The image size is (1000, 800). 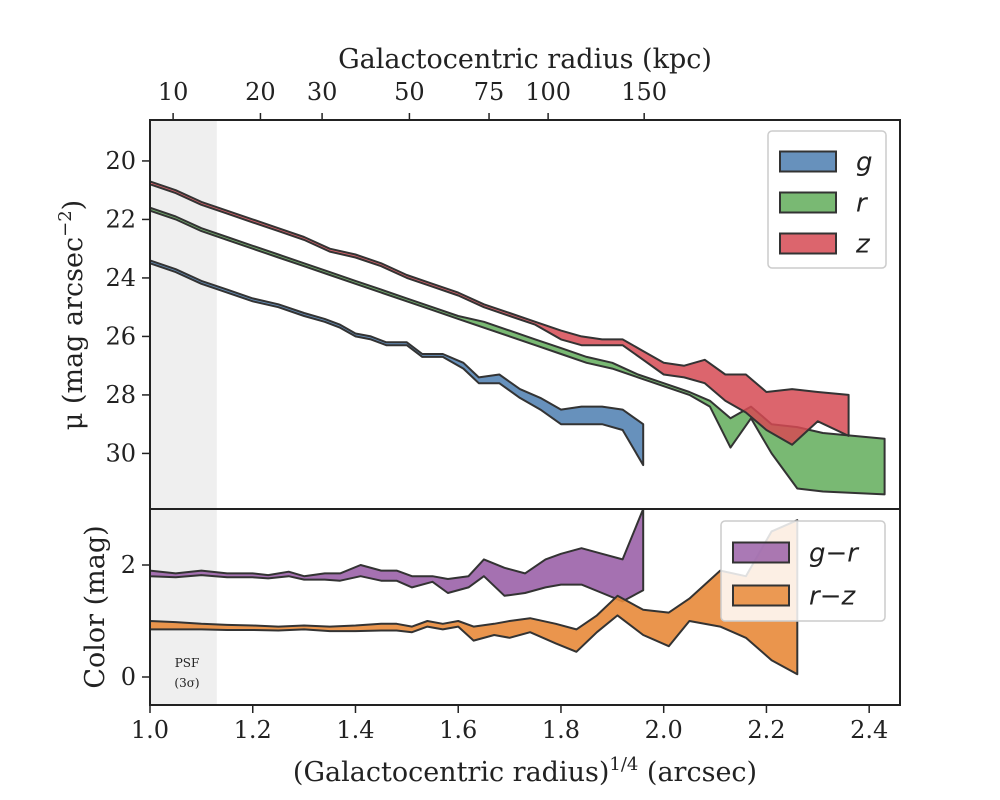 I want to click on x-tick-label: 1.0, so click(x=150, y=730).